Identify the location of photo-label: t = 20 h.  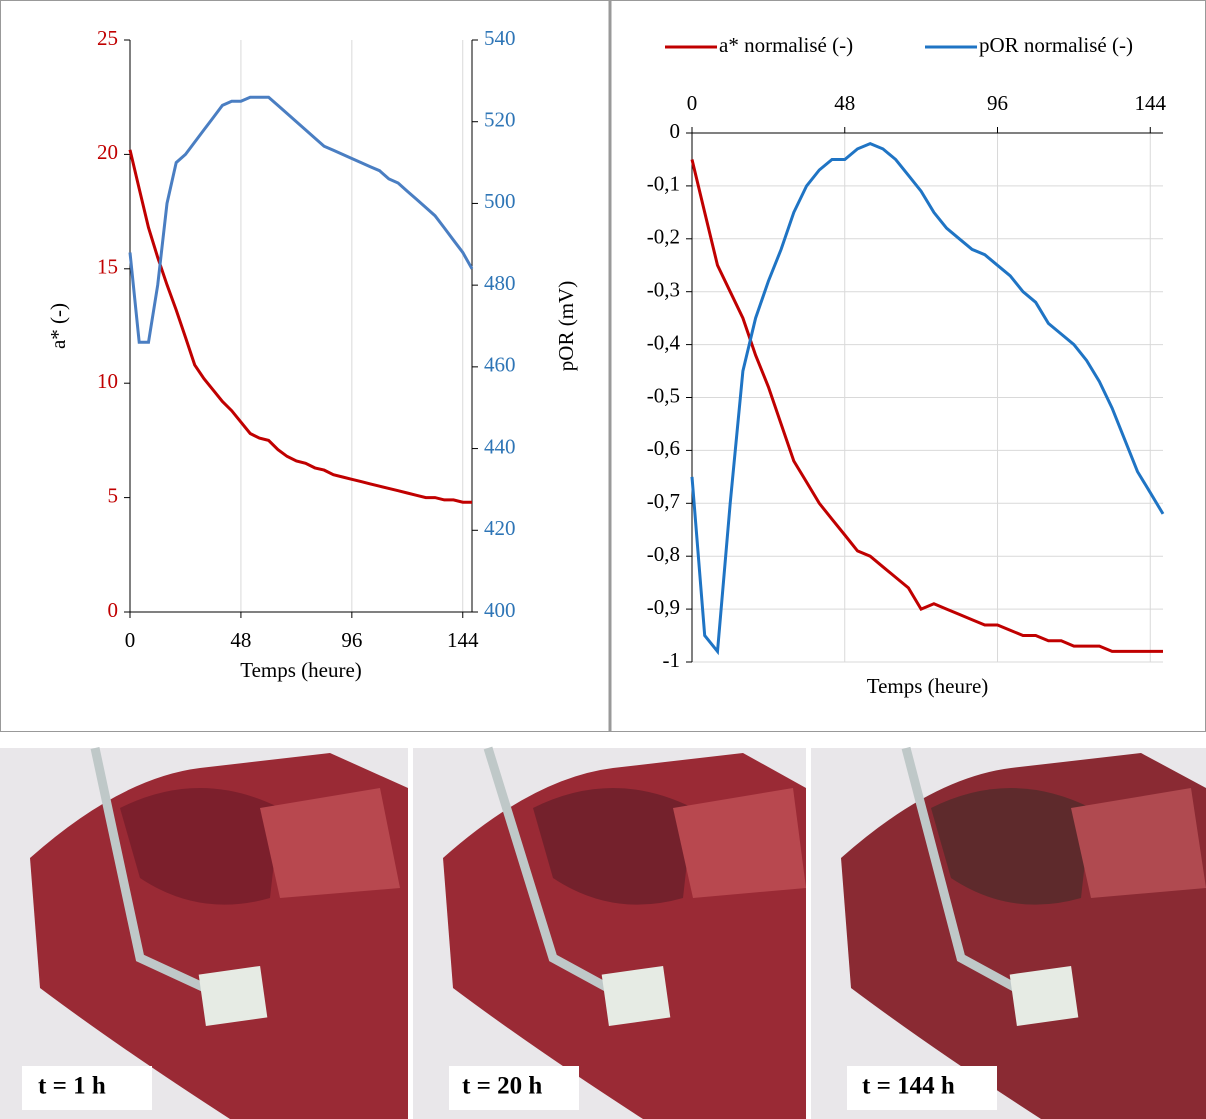
(502, 1086).